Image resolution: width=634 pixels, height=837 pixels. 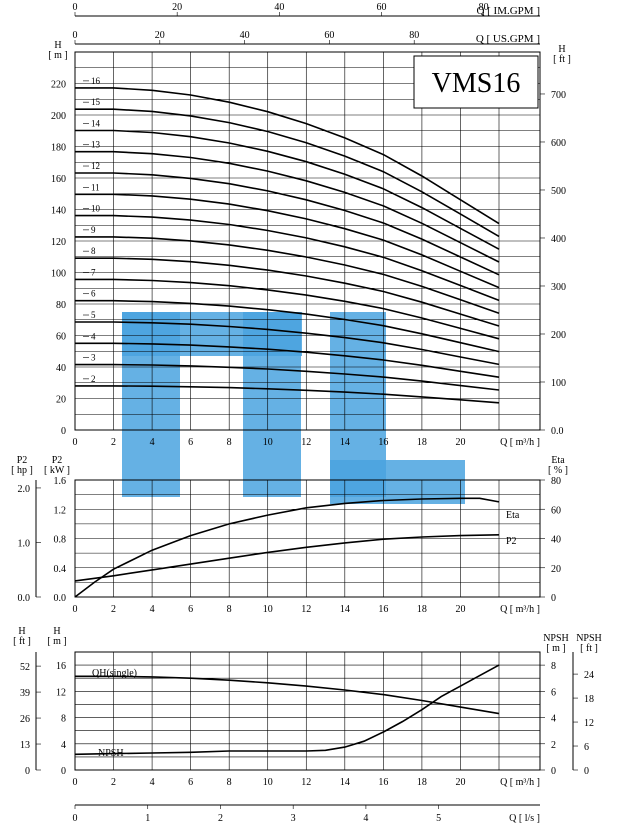 I want to click on head-right-tick-label: 700, so click(x=558, y=95).